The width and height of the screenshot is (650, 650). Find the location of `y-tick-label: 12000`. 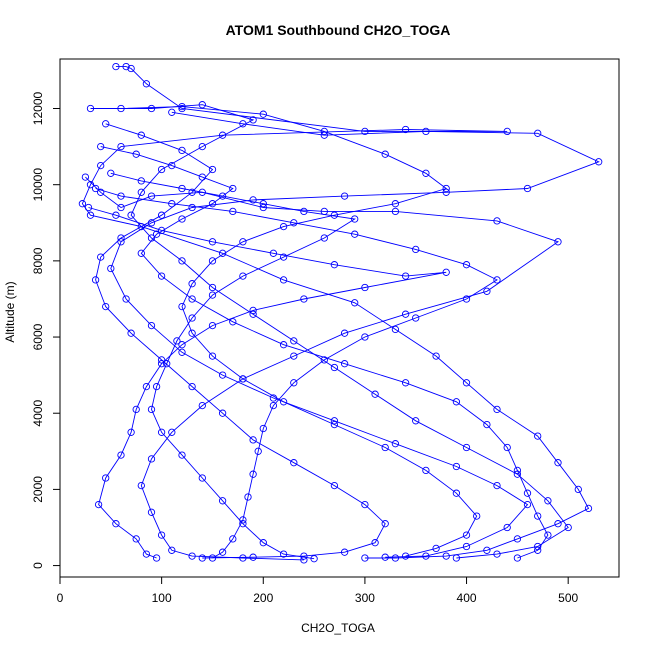

y-tick-label: 12000 is located at coordinates (38, 109).